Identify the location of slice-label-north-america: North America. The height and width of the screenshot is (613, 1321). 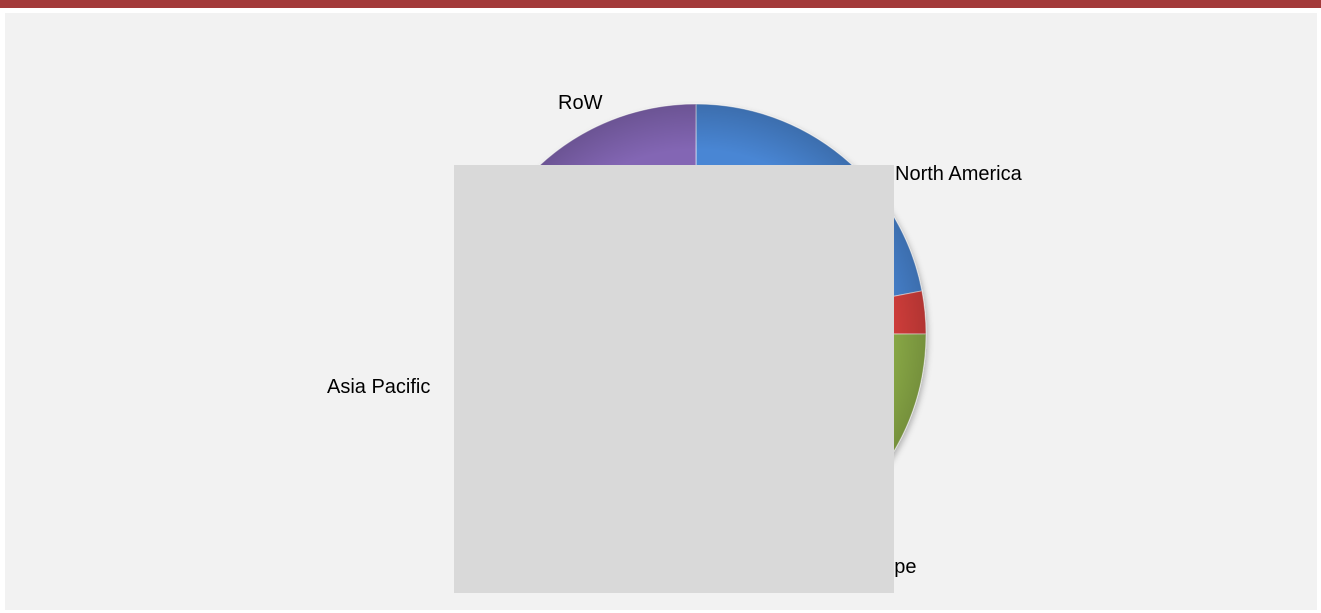
(959, 174).